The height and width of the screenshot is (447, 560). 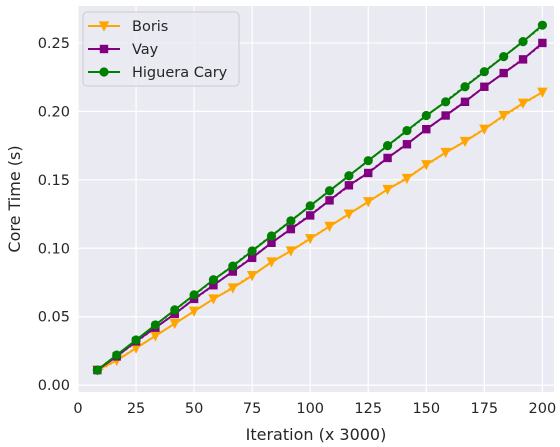 What do you see at coordinates (180, 73) in the screenshot?
I see `legend-label-higuera-cary: Higuera Cary` at bounding box center [180, 73].